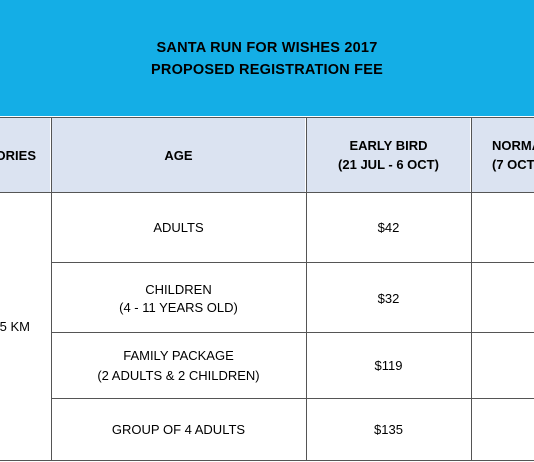 This screenshot has height=462, width=534. I want to click on header-normal-dates: (7 OCT, so click(513, 164).